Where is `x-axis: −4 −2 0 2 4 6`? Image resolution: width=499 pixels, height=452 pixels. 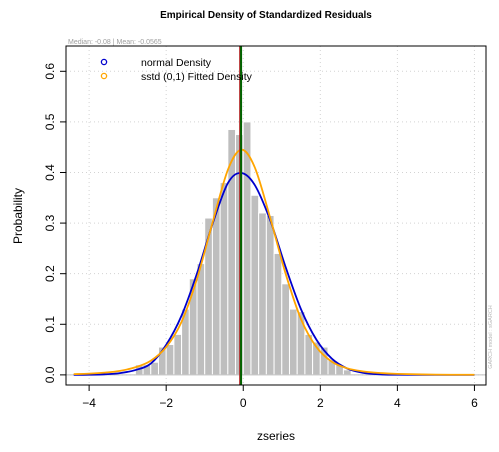
x-axis: −4 −2 0 2 4 6 is located at coordinates (280, 397).